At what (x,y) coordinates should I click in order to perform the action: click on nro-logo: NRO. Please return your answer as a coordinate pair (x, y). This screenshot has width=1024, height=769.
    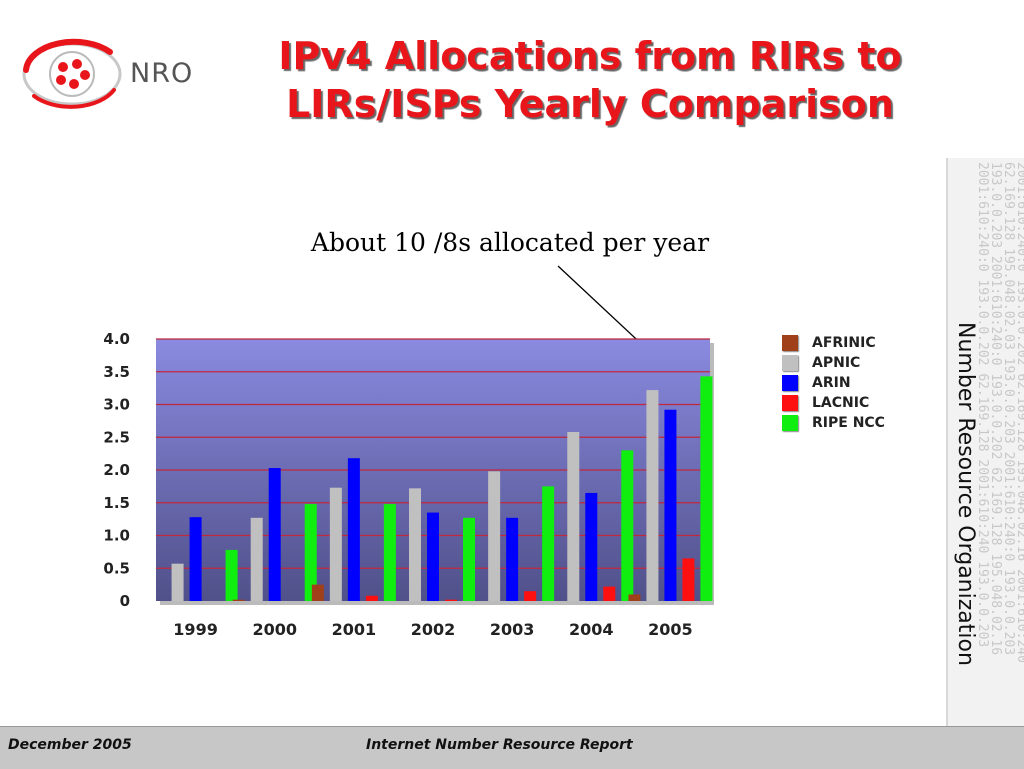
    Looking at the image, I should click on (109, 76).